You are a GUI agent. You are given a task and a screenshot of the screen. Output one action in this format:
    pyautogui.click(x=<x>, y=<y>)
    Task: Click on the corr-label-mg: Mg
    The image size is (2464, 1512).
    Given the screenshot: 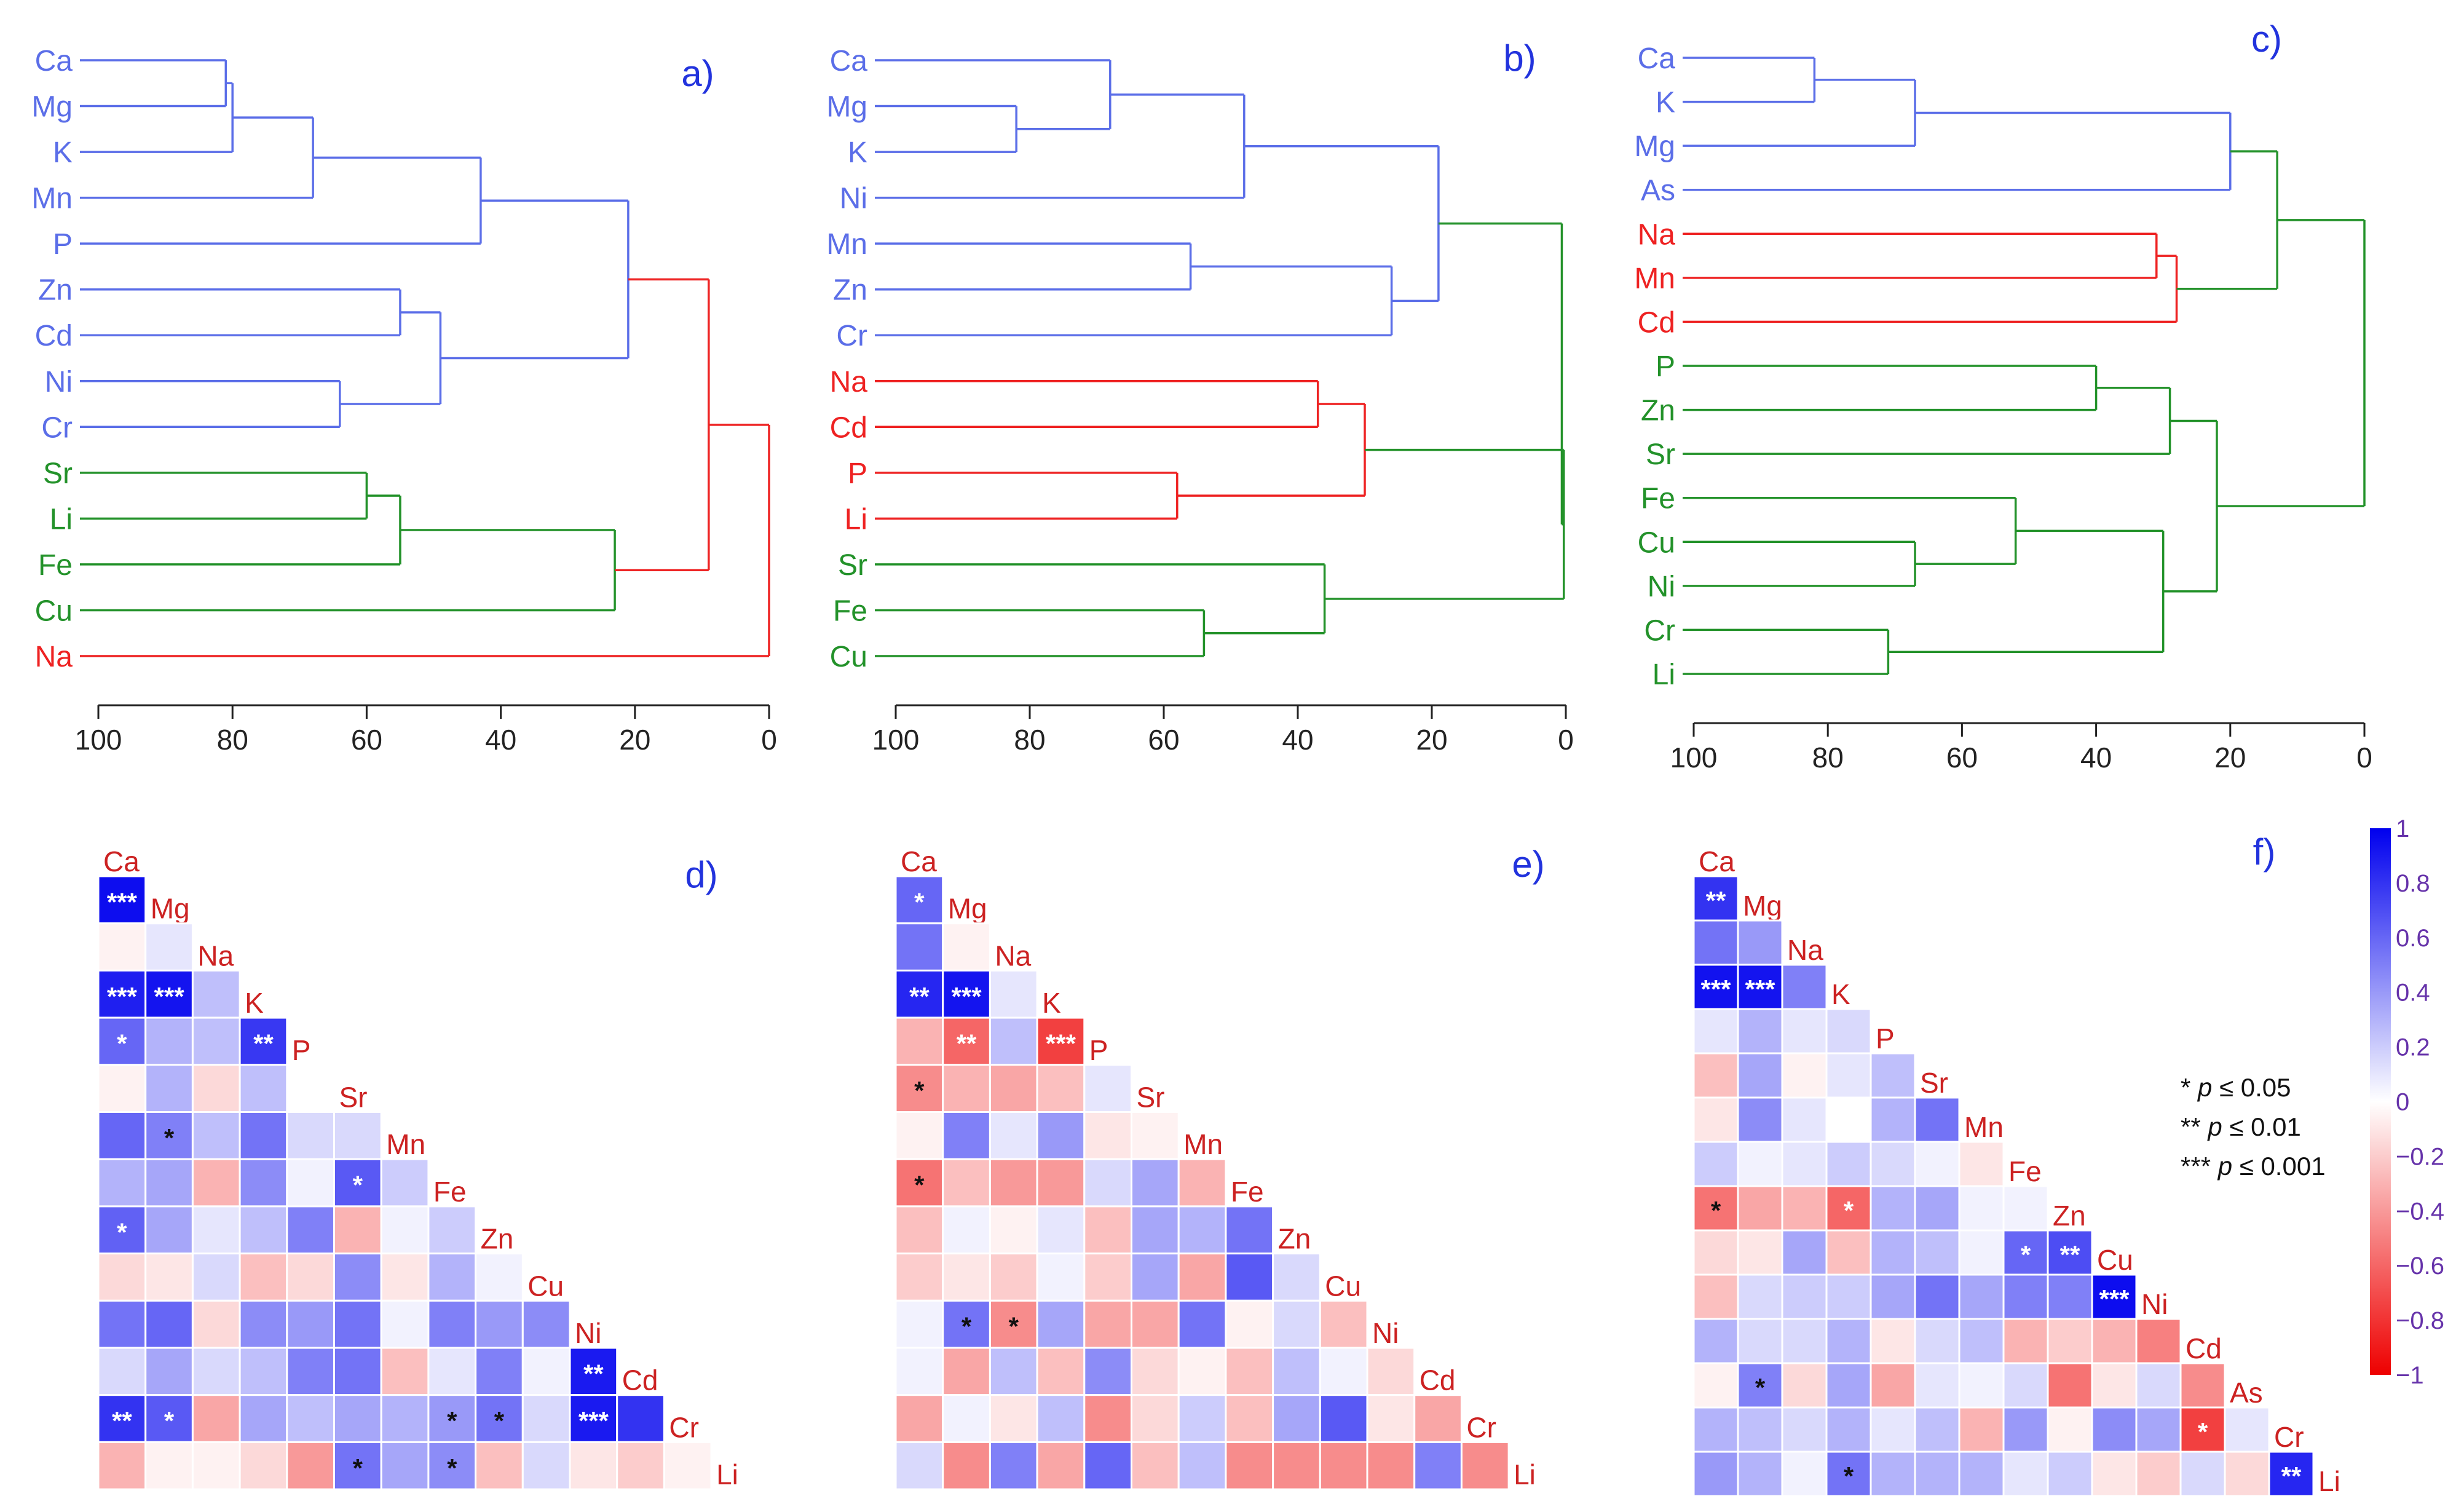 What is the action you would take?
    pyautogui.click(x=967, y=909)
    